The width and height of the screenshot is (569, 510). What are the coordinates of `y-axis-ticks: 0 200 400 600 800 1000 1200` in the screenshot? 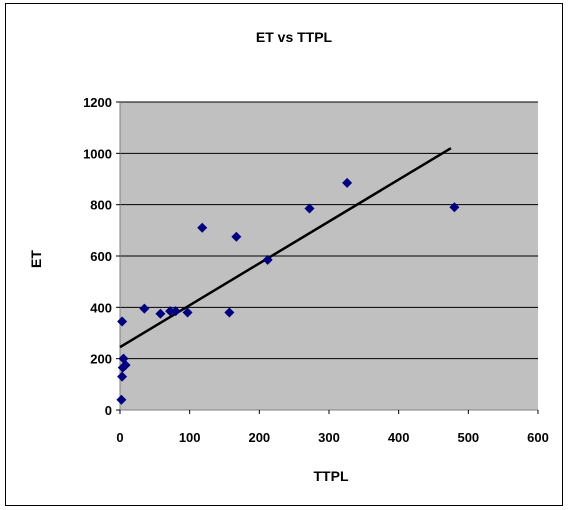 It's located at (101, 256).